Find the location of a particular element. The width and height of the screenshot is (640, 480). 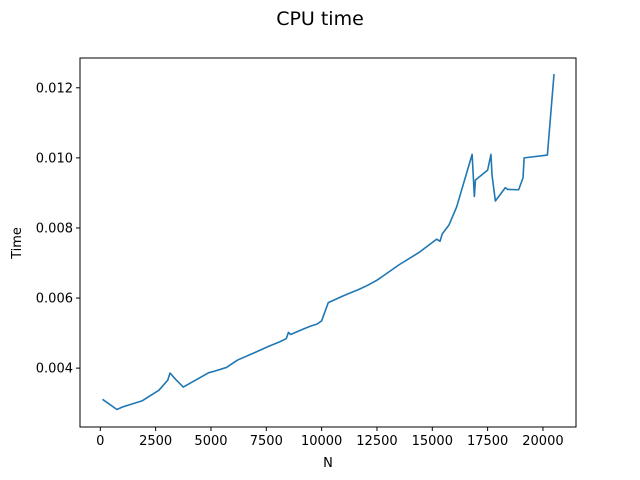

chart-title: CPU time is located at coordinates (320, 19).